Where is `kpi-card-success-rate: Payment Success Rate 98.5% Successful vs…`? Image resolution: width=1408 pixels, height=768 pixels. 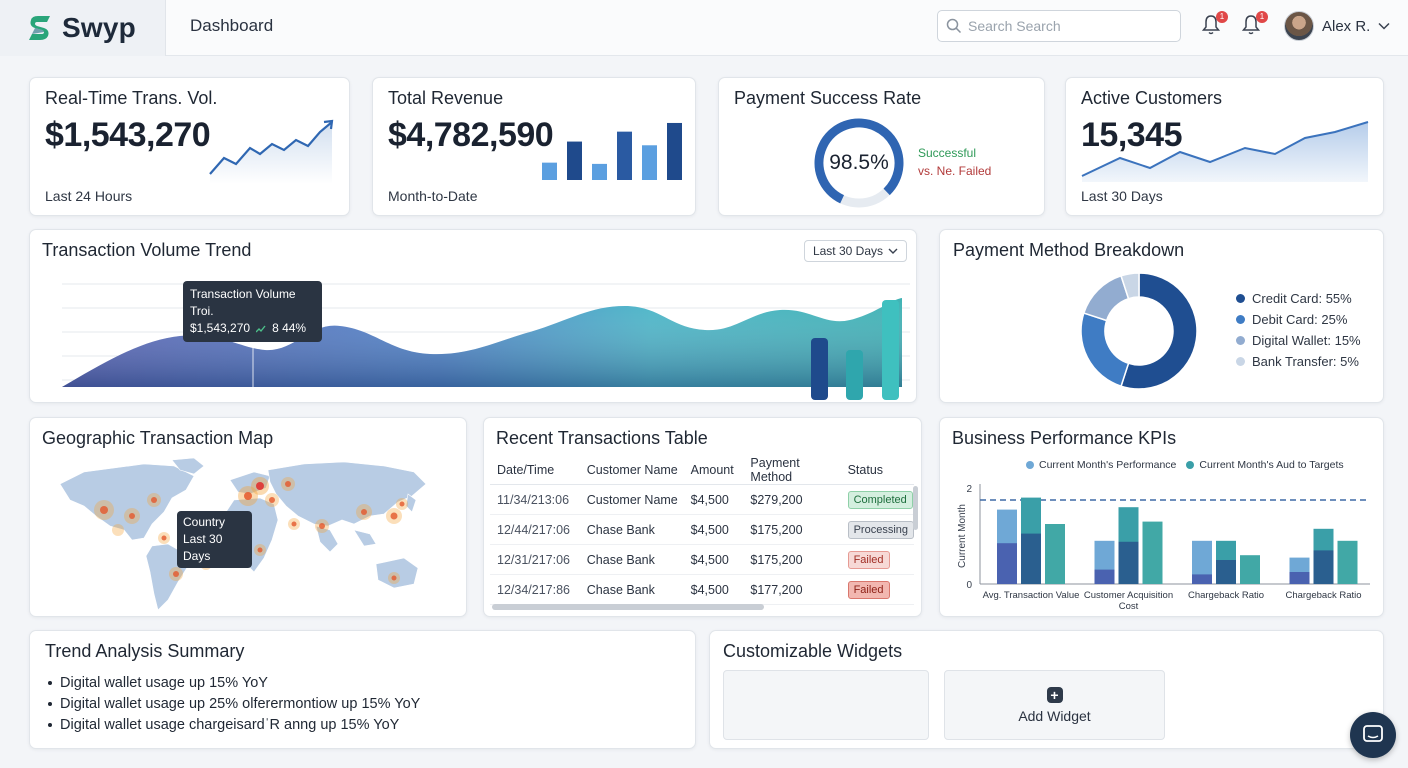 kpi-card-success-rate: Payment Success Rate 98.5% Successful vs… is located at coordinates (881, 146).